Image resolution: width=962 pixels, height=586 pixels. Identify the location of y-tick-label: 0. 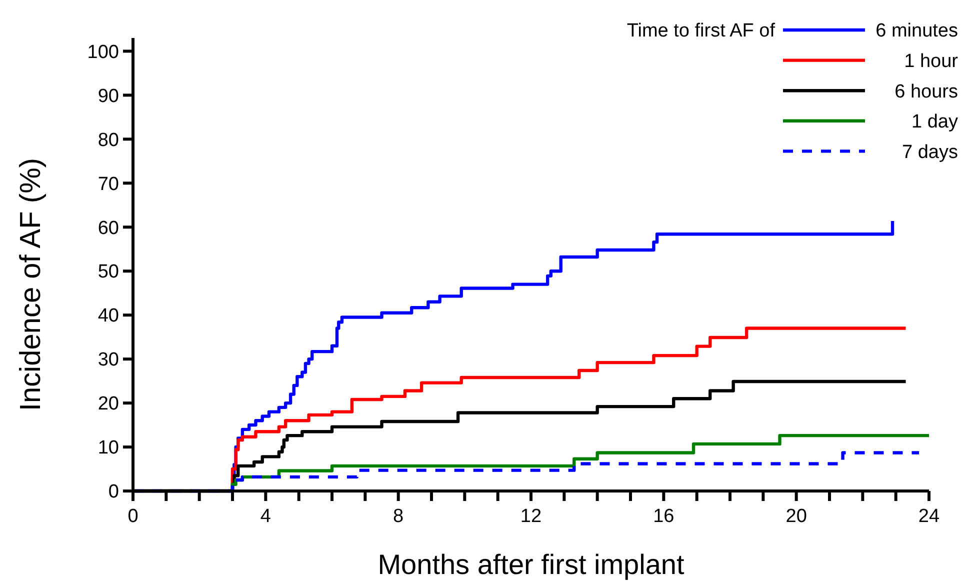
(113, 492).